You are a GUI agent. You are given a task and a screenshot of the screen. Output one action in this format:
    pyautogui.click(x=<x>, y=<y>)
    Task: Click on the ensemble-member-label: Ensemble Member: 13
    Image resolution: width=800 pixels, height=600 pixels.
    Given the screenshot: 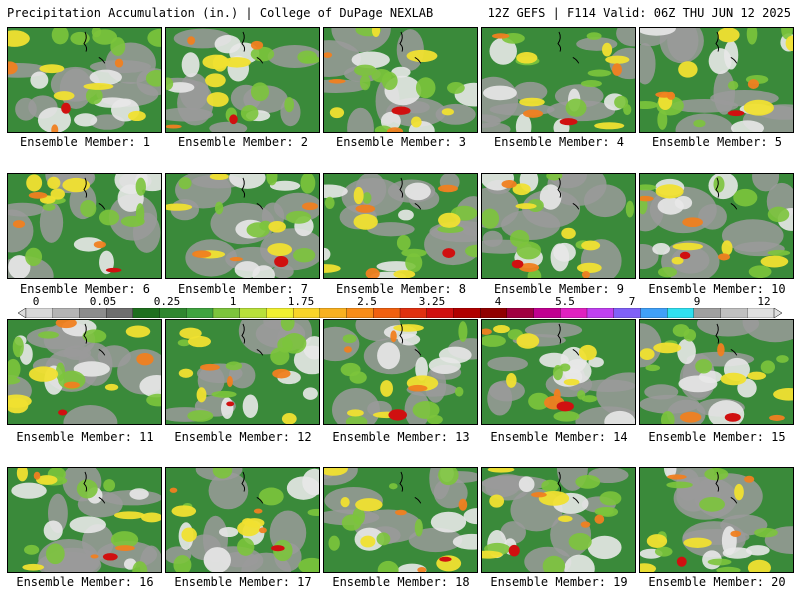 What is the action you would take?
    pyautogui.click(x=401, y=437)
    